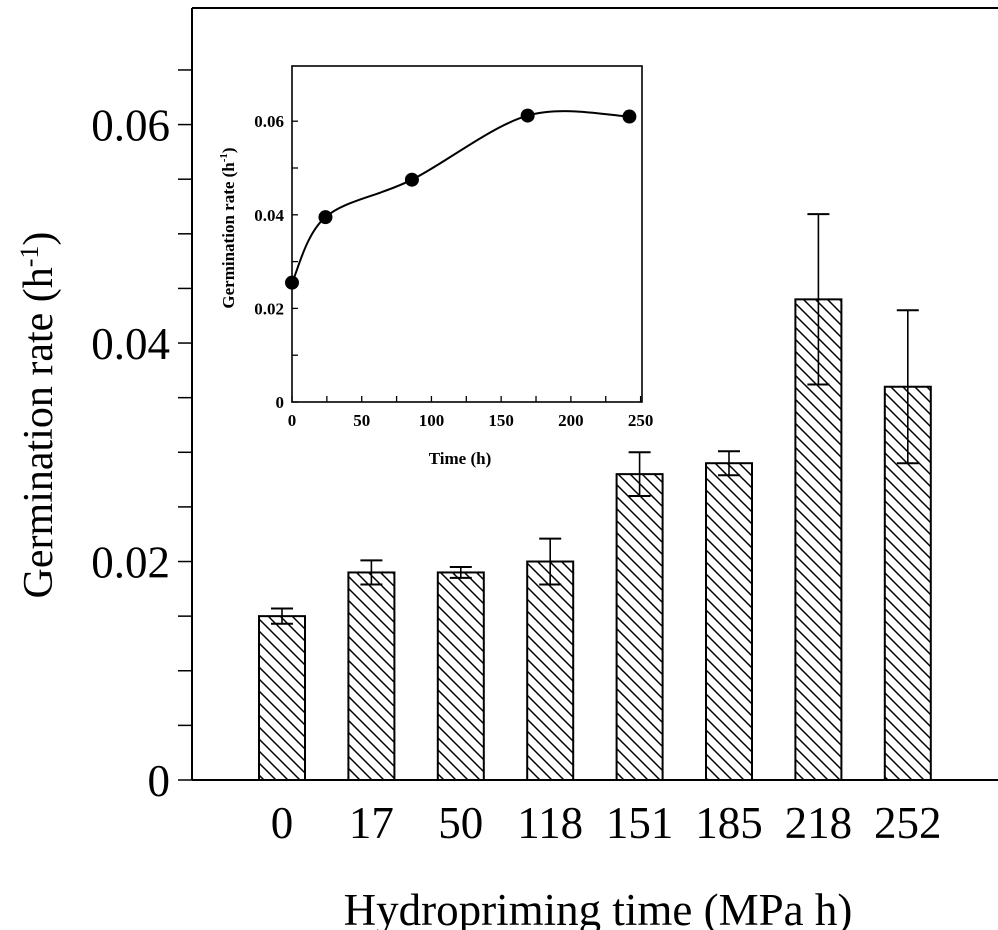 The height and width of the screenshot is (930, 998). What do you see at coordinates (159, 781) in the screenshot?
I see `main-y-tick-label: 0` at bounding box center [159, 781].